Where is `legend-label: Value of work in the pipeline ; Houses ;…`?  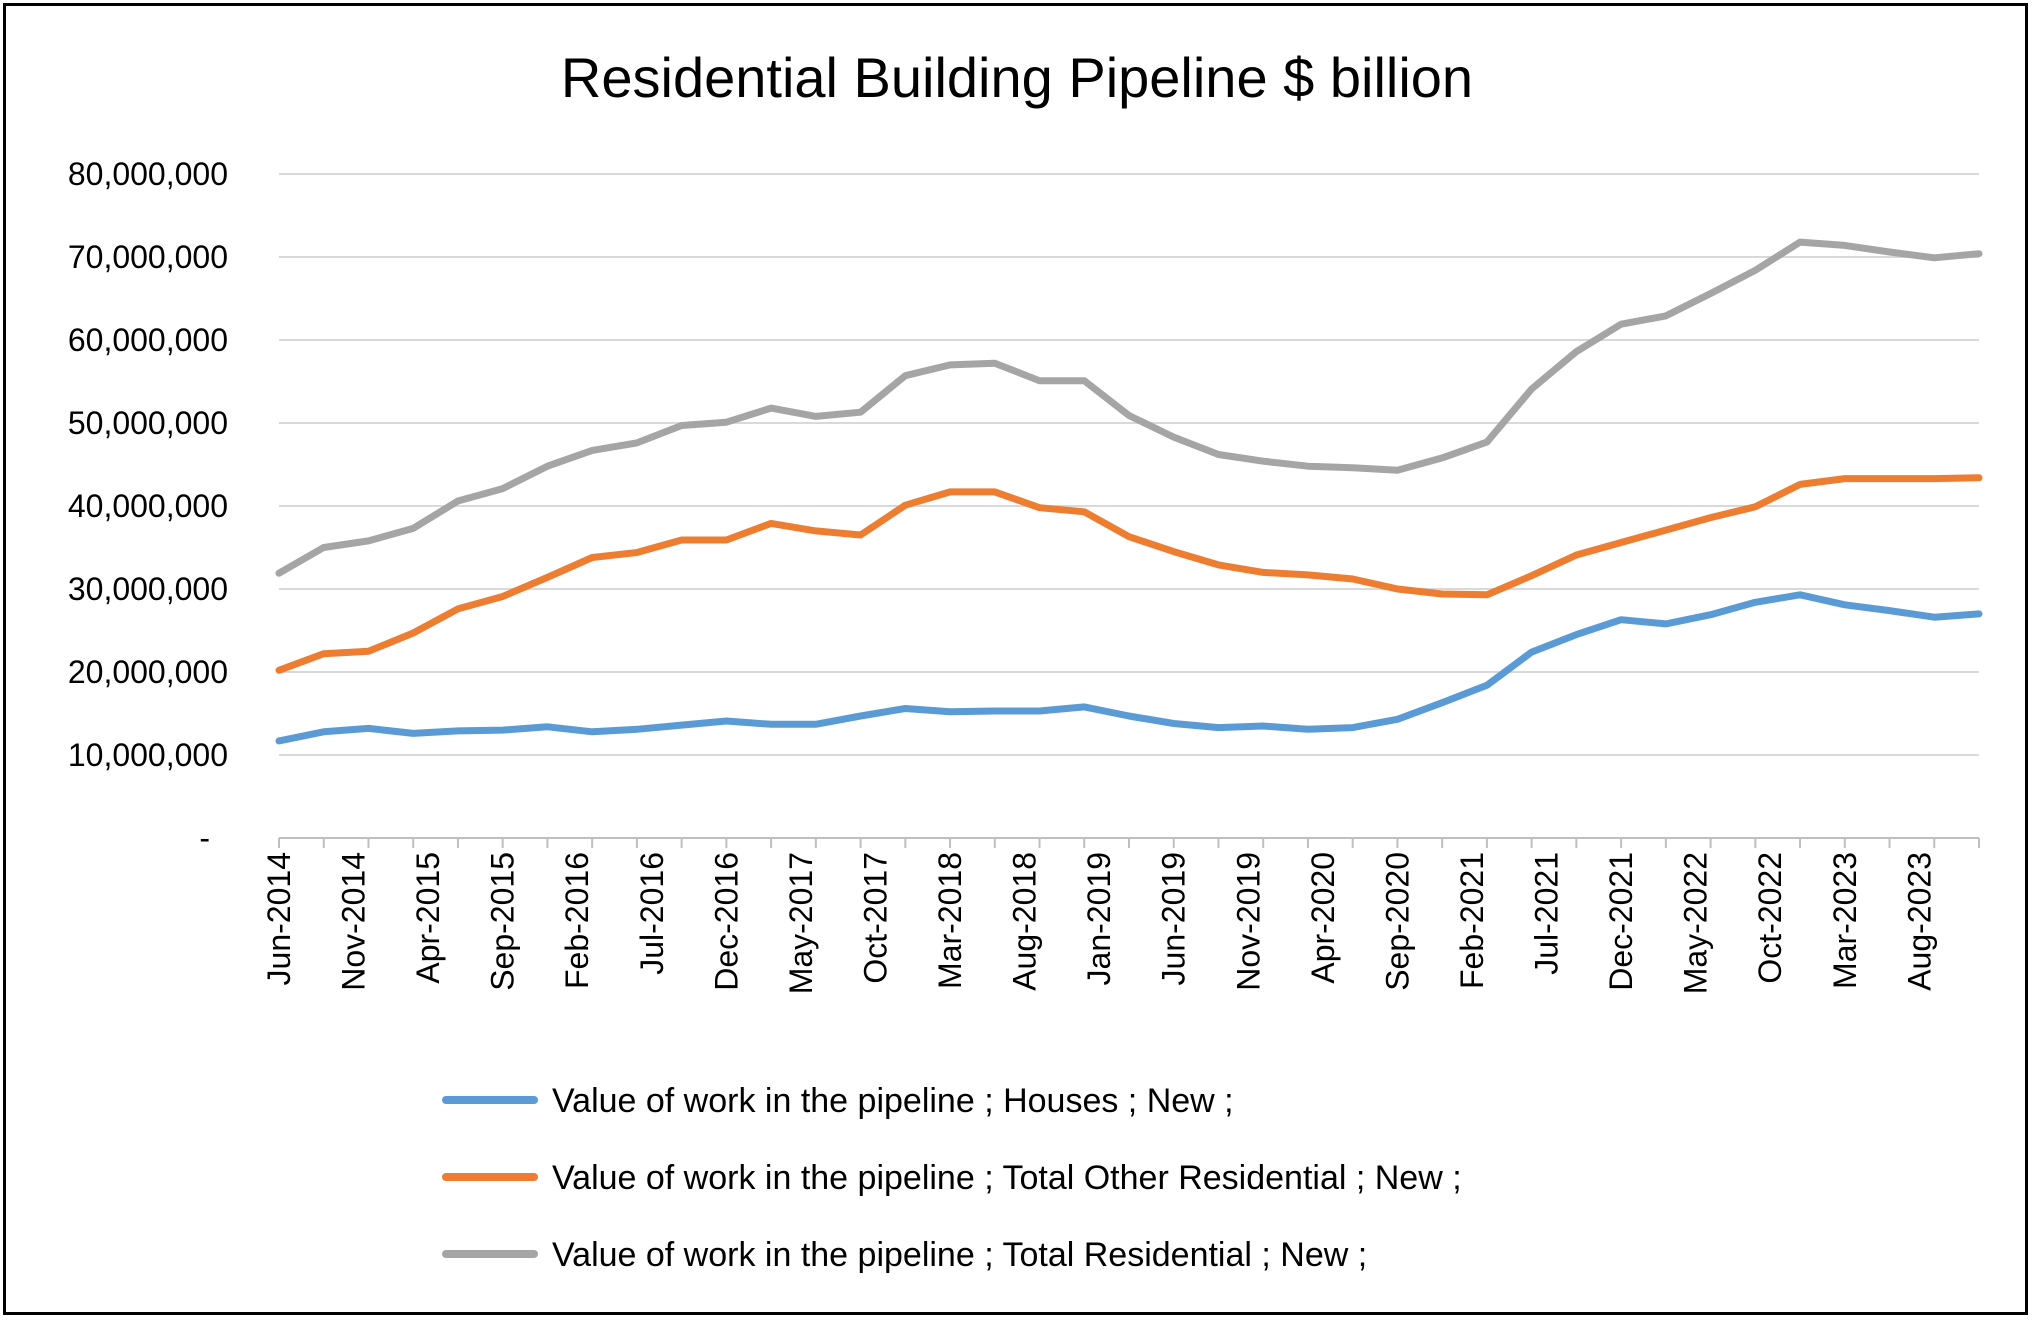
legend-label: Value of work in the pipeline ; Houses ;… is located at coordinates (893, 1101).